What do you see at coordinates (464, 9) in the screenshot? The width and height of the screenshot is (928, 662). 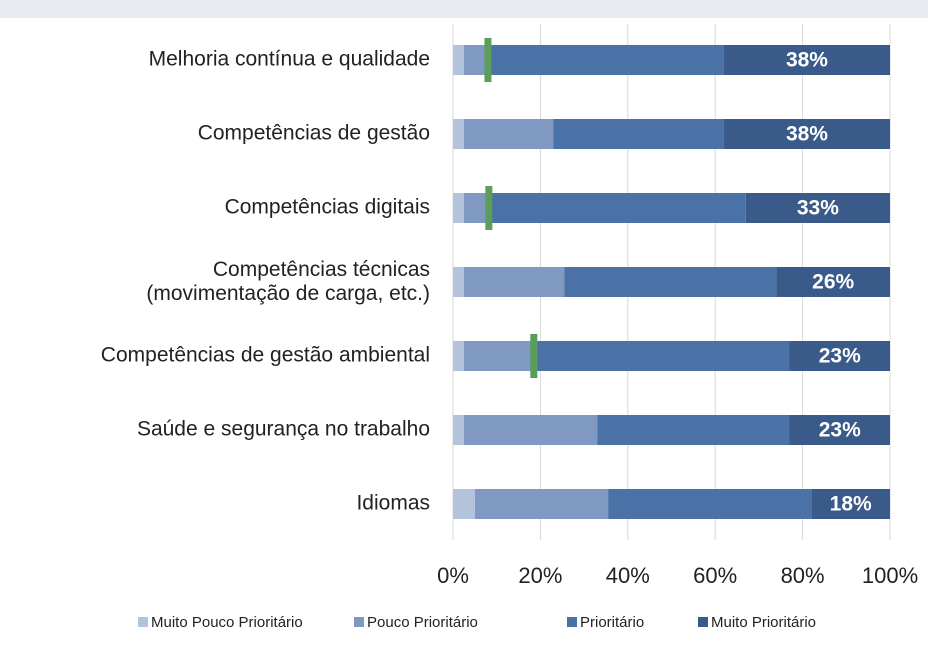 I see `top-strip` at bounding box center [464, 9].